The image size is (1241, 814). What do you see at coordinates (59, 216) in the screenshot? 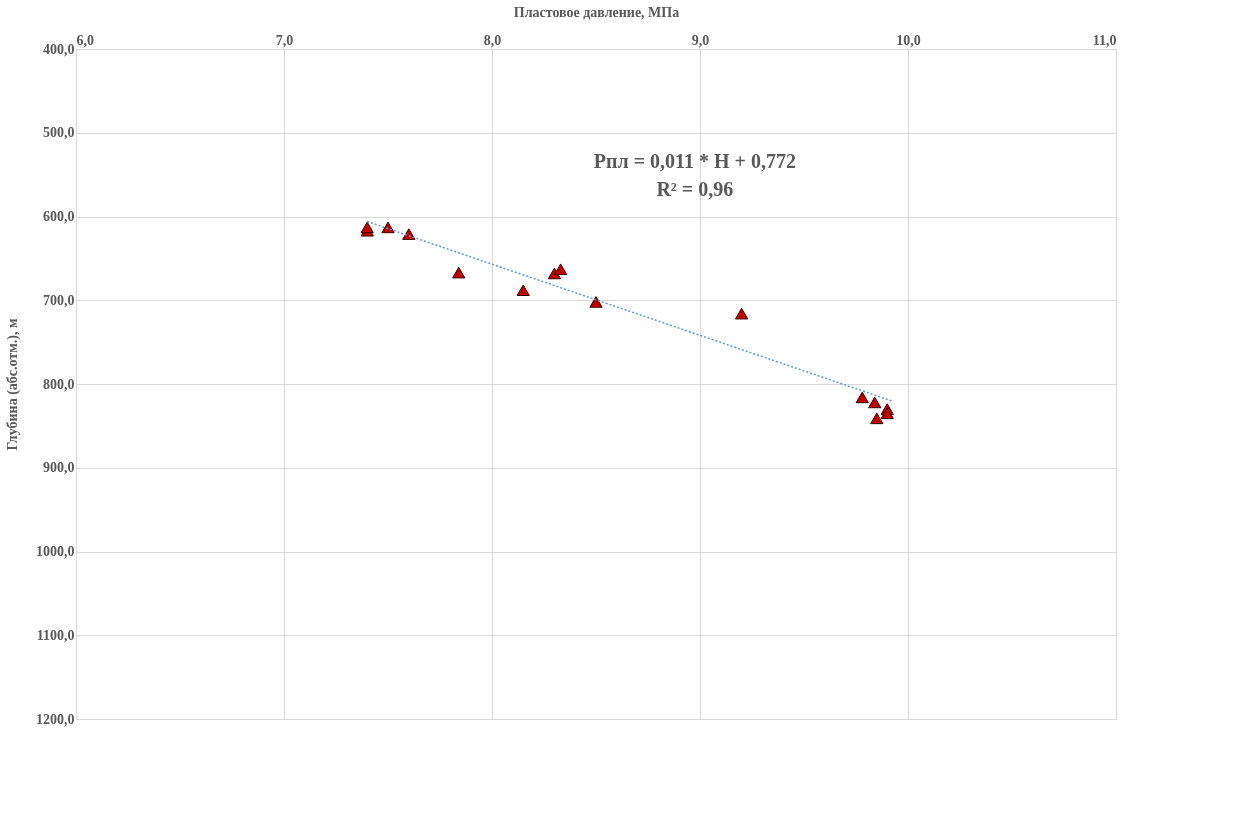
I see `y-tick-label: 600,0` at bounding box center [59, 216].